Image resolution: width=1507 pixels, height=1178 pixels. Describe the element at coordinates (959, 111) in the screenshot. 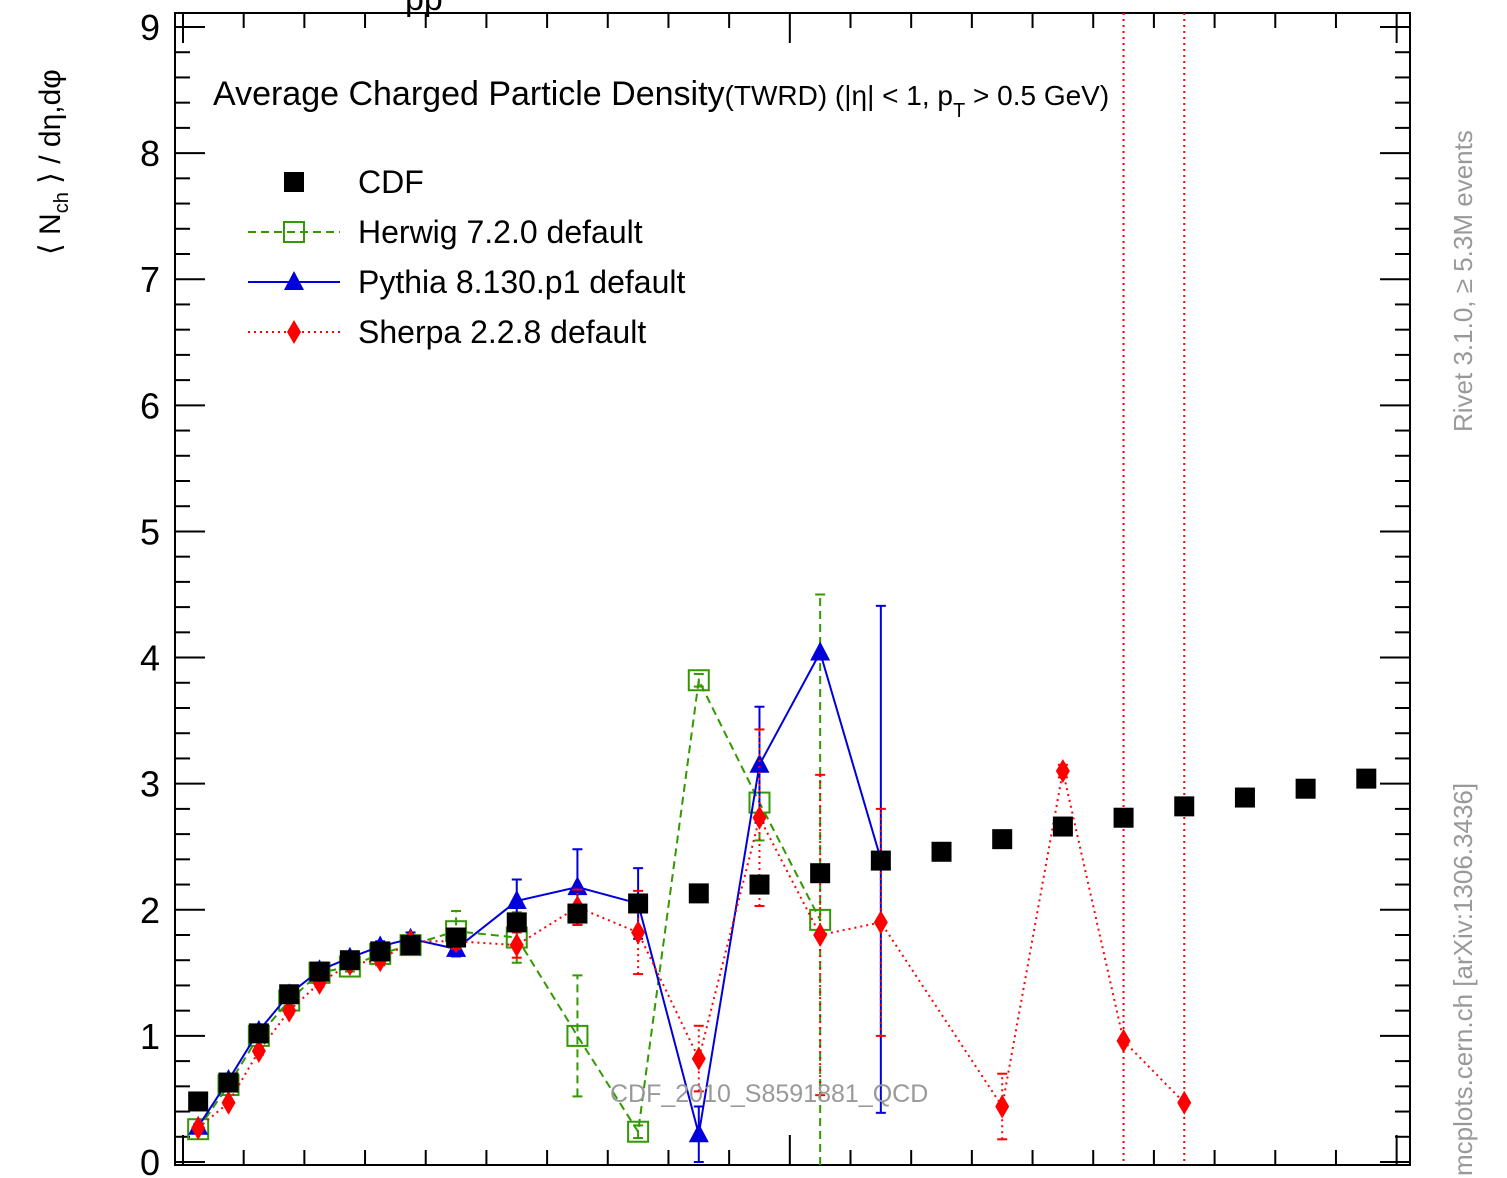

I see `chart-subtitle-sub: T` at that location.